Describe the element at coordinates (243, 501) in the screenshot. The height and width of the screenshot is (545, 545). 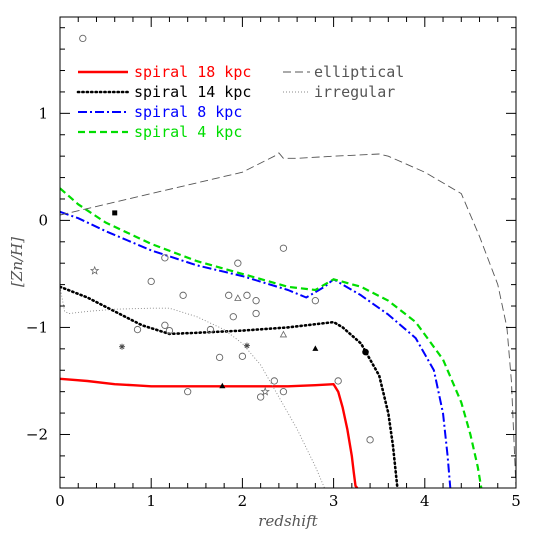
I see `x-tick-label: 2` at that location.